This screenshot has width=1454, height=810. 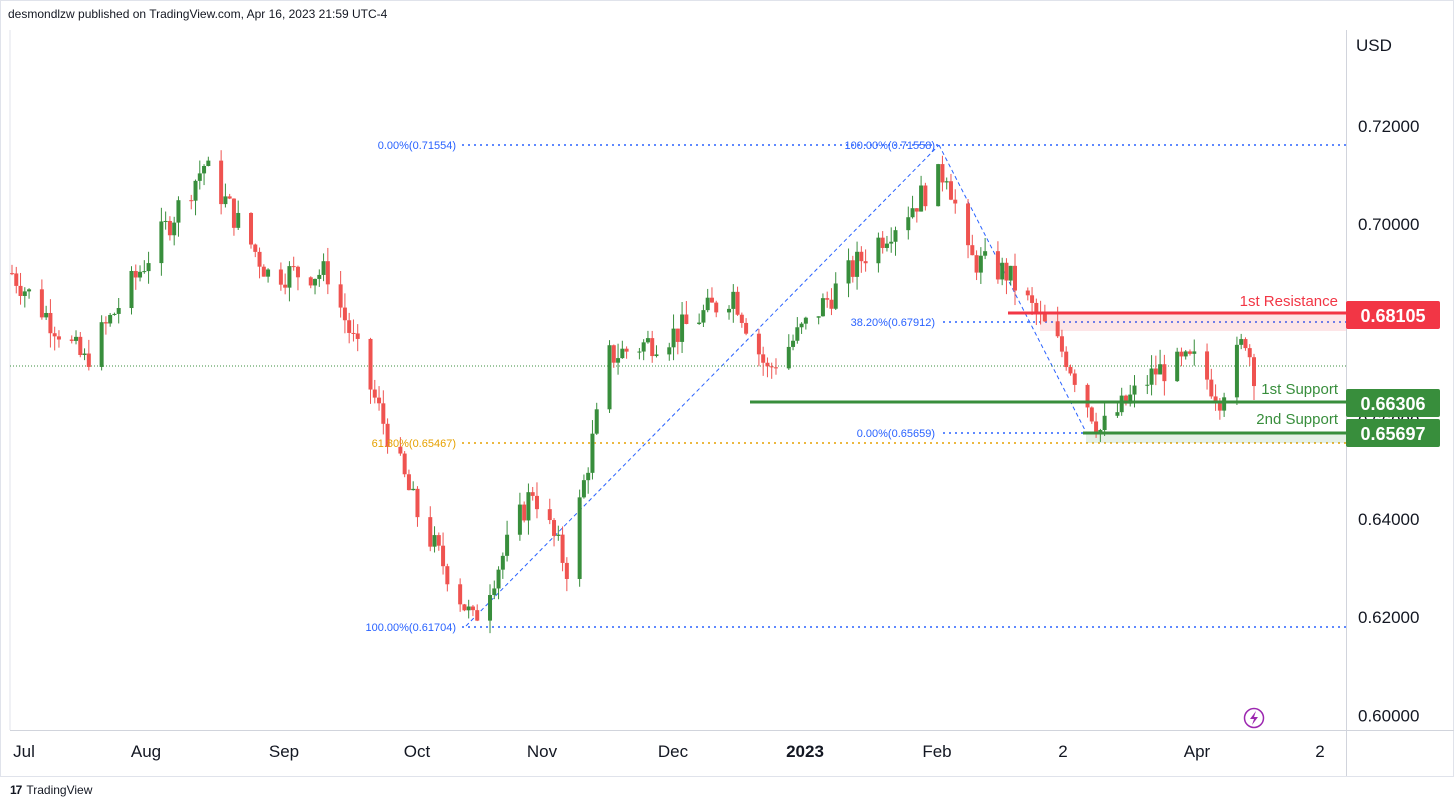 What do you see at coordinates (59, 790) in the screenshot?
I see `footer-brand-text: TradingView` at bounding box center [59, 790].